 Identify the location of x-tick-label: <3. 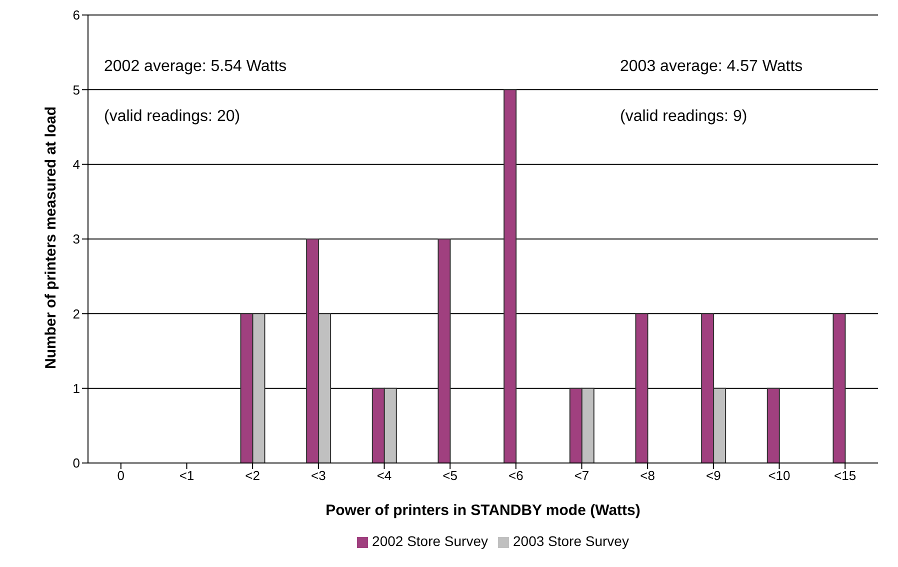
(318, 476).